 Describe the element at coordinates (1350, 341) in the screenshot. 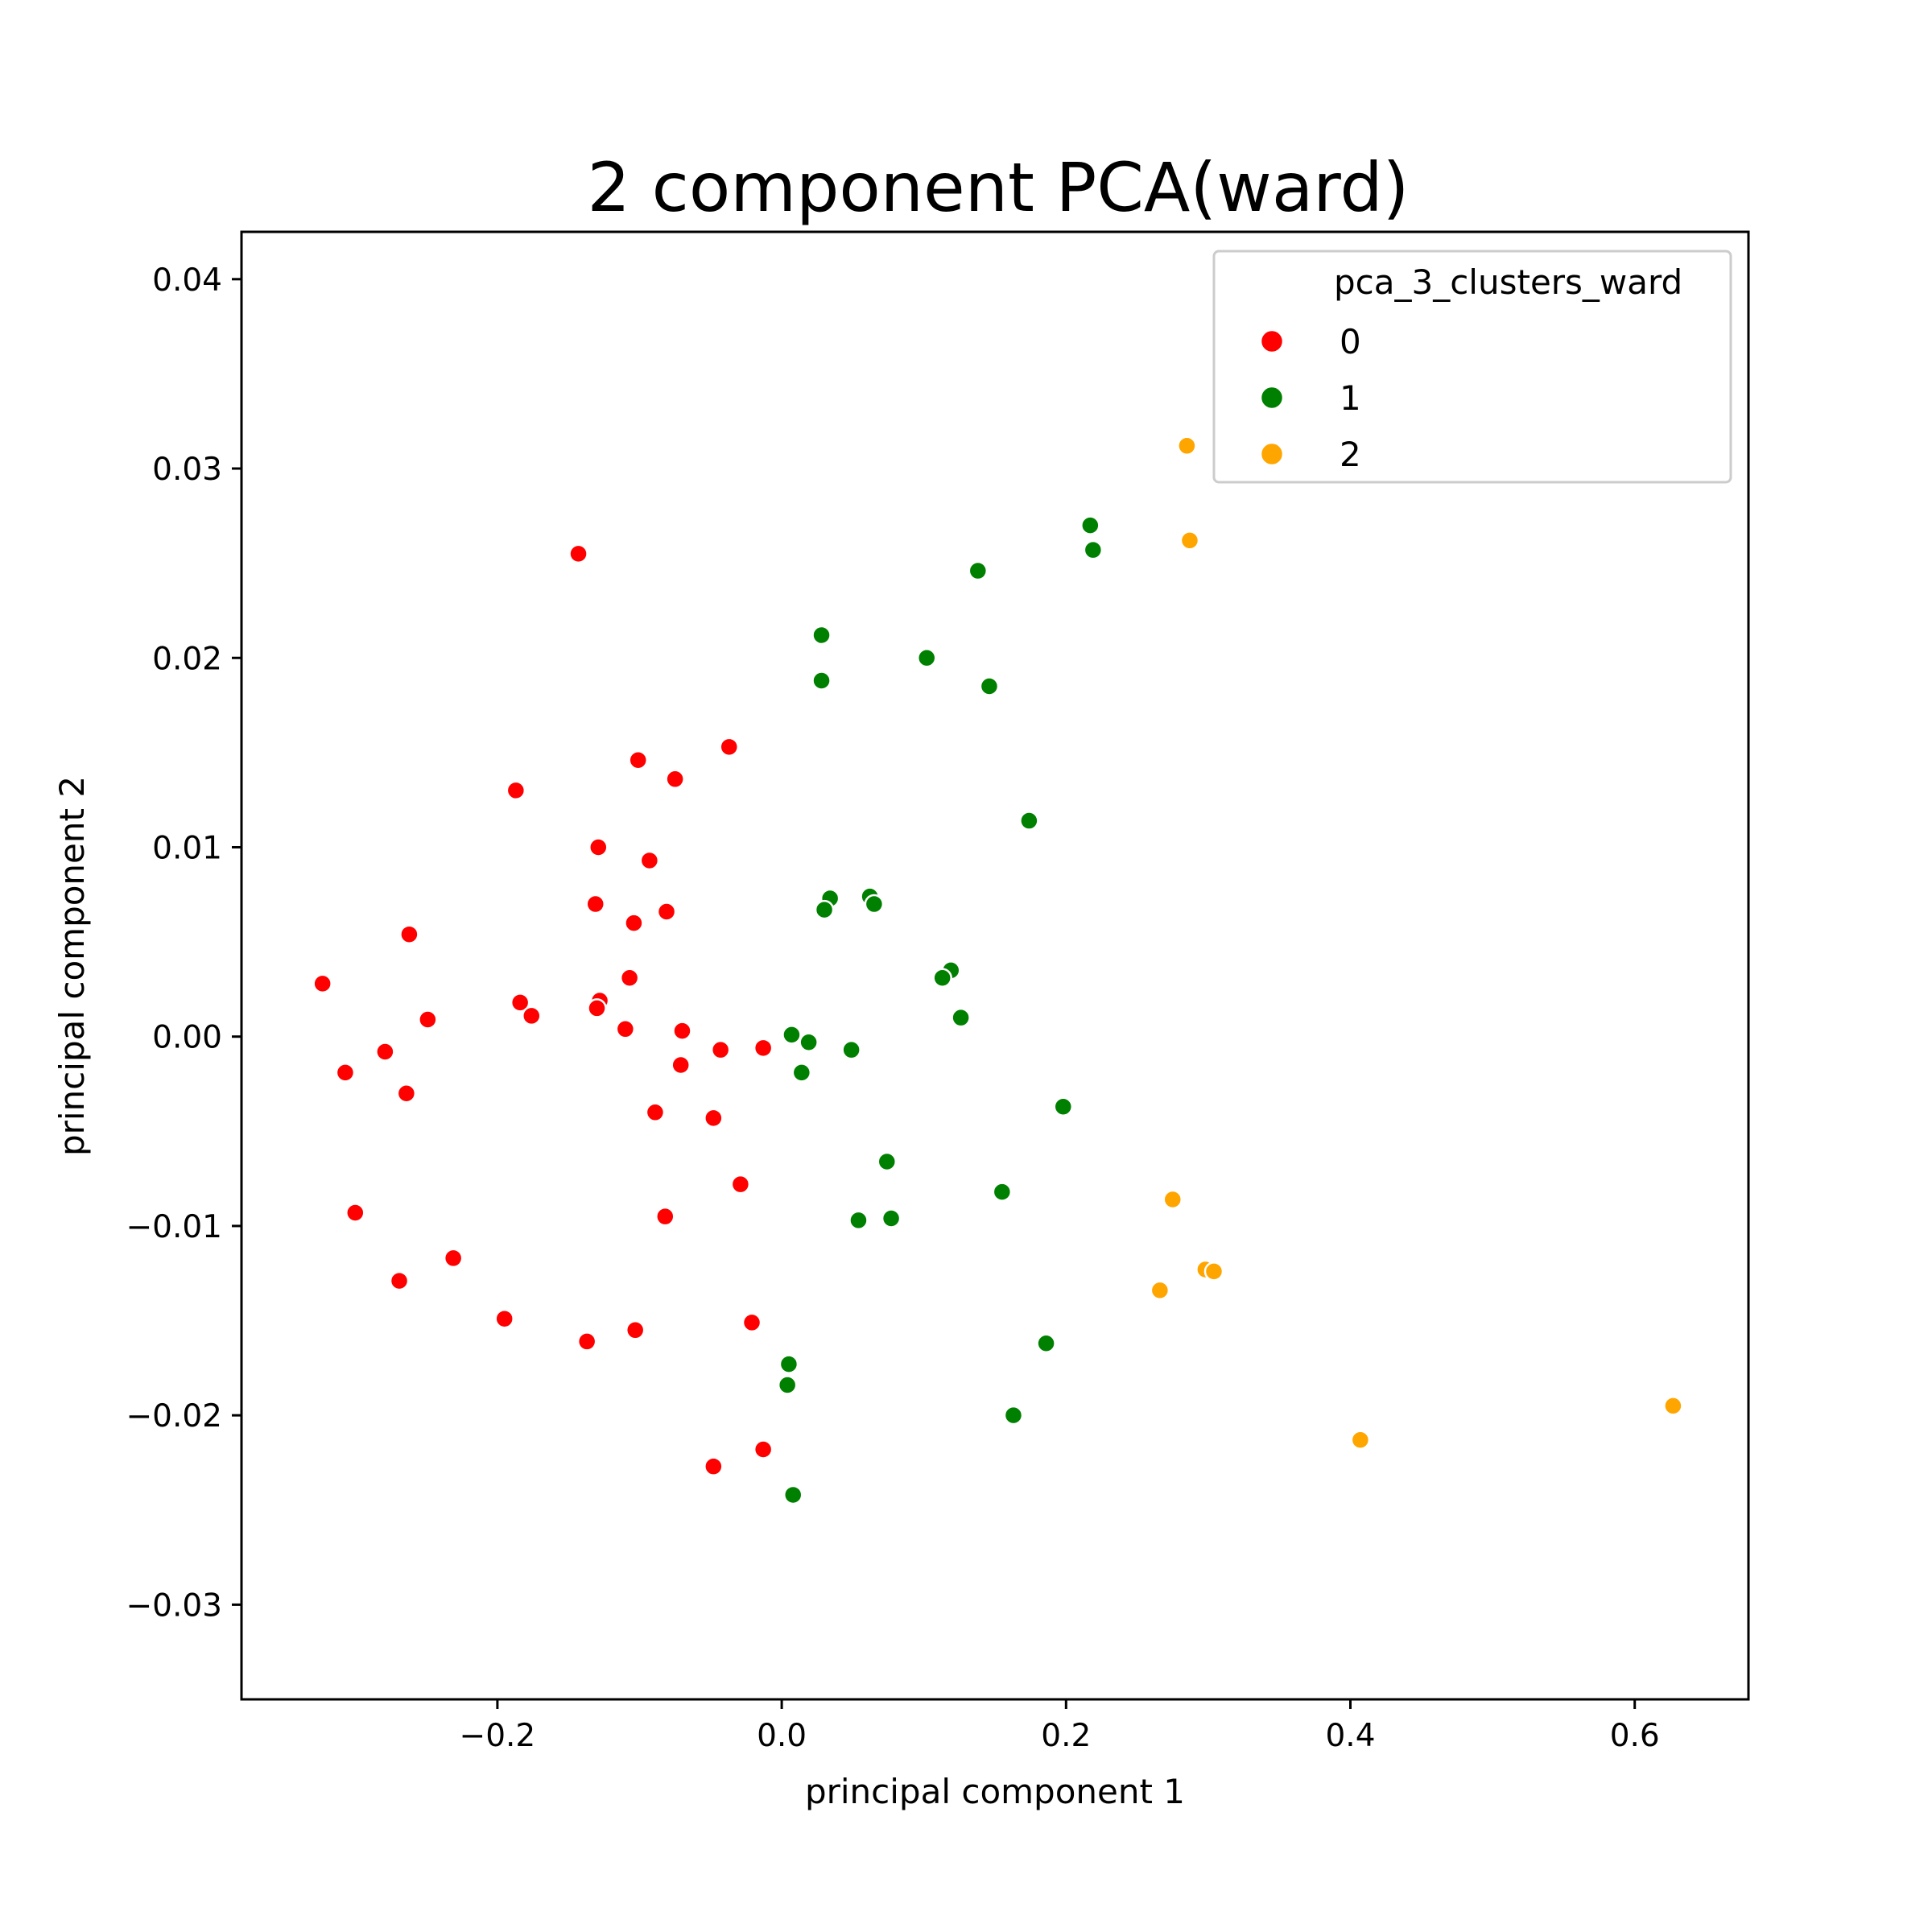

I see `legend-label-0: 0` at that location.